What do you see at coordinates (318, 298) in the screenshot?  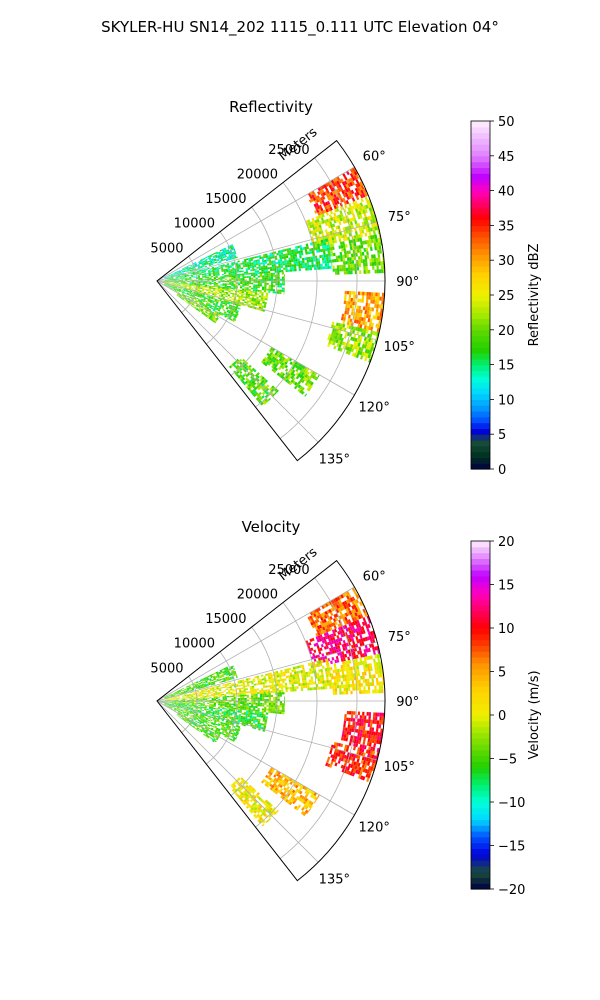 I see `range-ring` at bounding box center [318, 298].